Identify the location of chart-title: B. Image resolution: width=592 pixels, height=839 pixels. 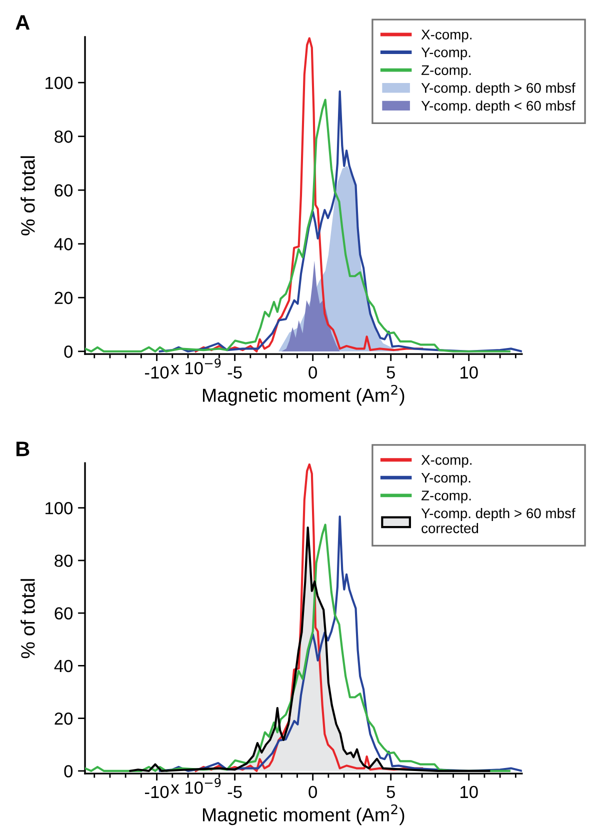
(23, 449).